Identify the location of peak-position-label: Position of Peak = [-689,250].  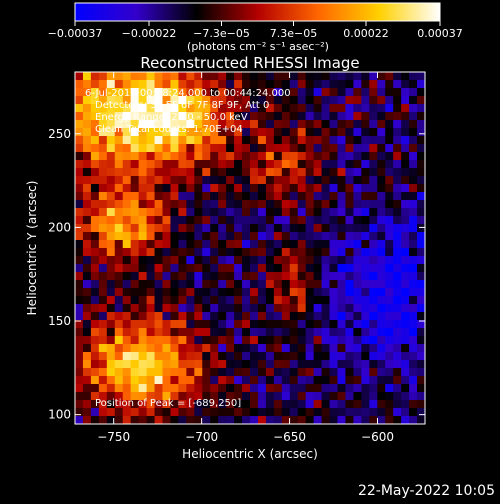
(168, 403).